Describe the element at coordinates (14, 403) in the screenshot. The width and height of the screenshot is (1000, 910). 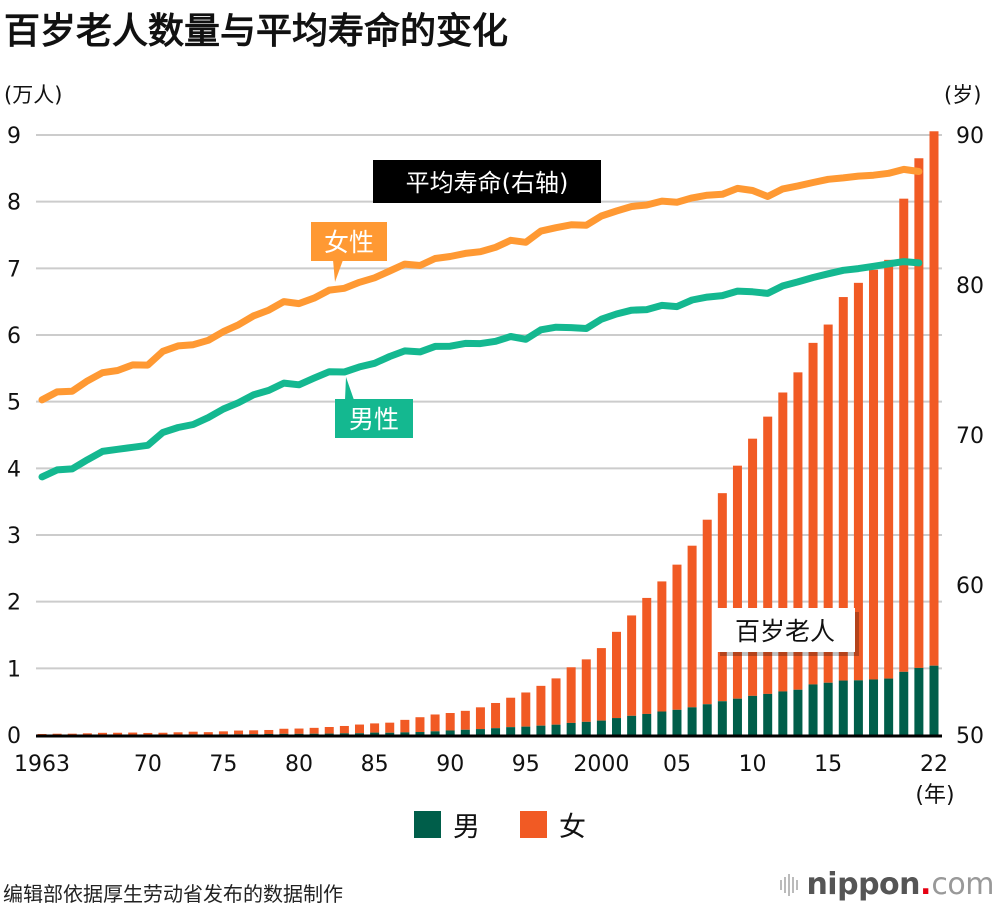
I see `left-axis-tick-label: 5` at that location.